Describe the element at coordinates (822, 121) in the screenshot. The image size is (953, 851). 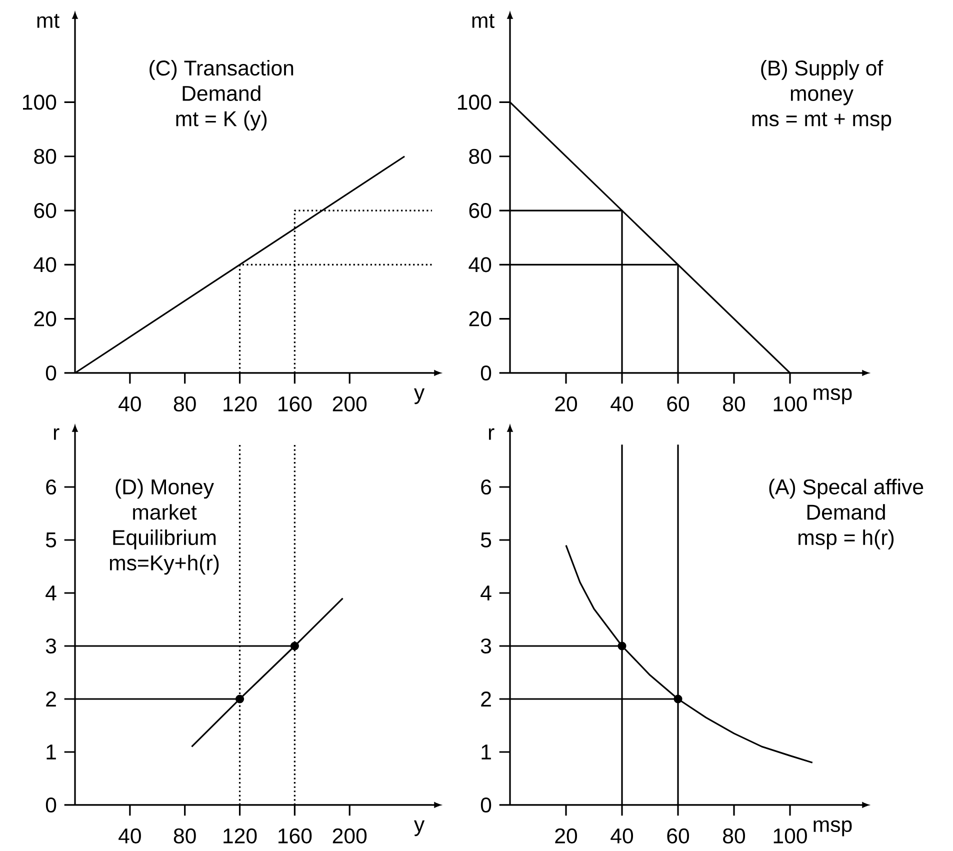
I see `annotation: ms = mt + msp` at that location.